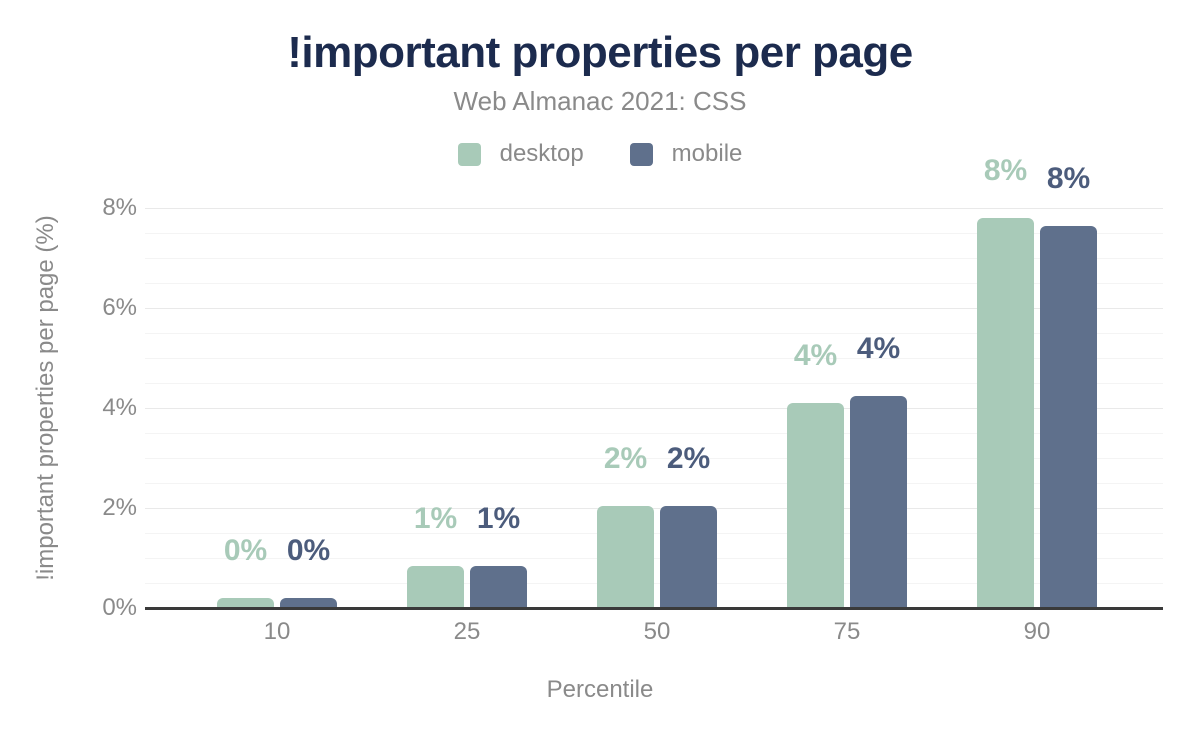  I want to click on x-tick-label: 75, so click(847, 631).